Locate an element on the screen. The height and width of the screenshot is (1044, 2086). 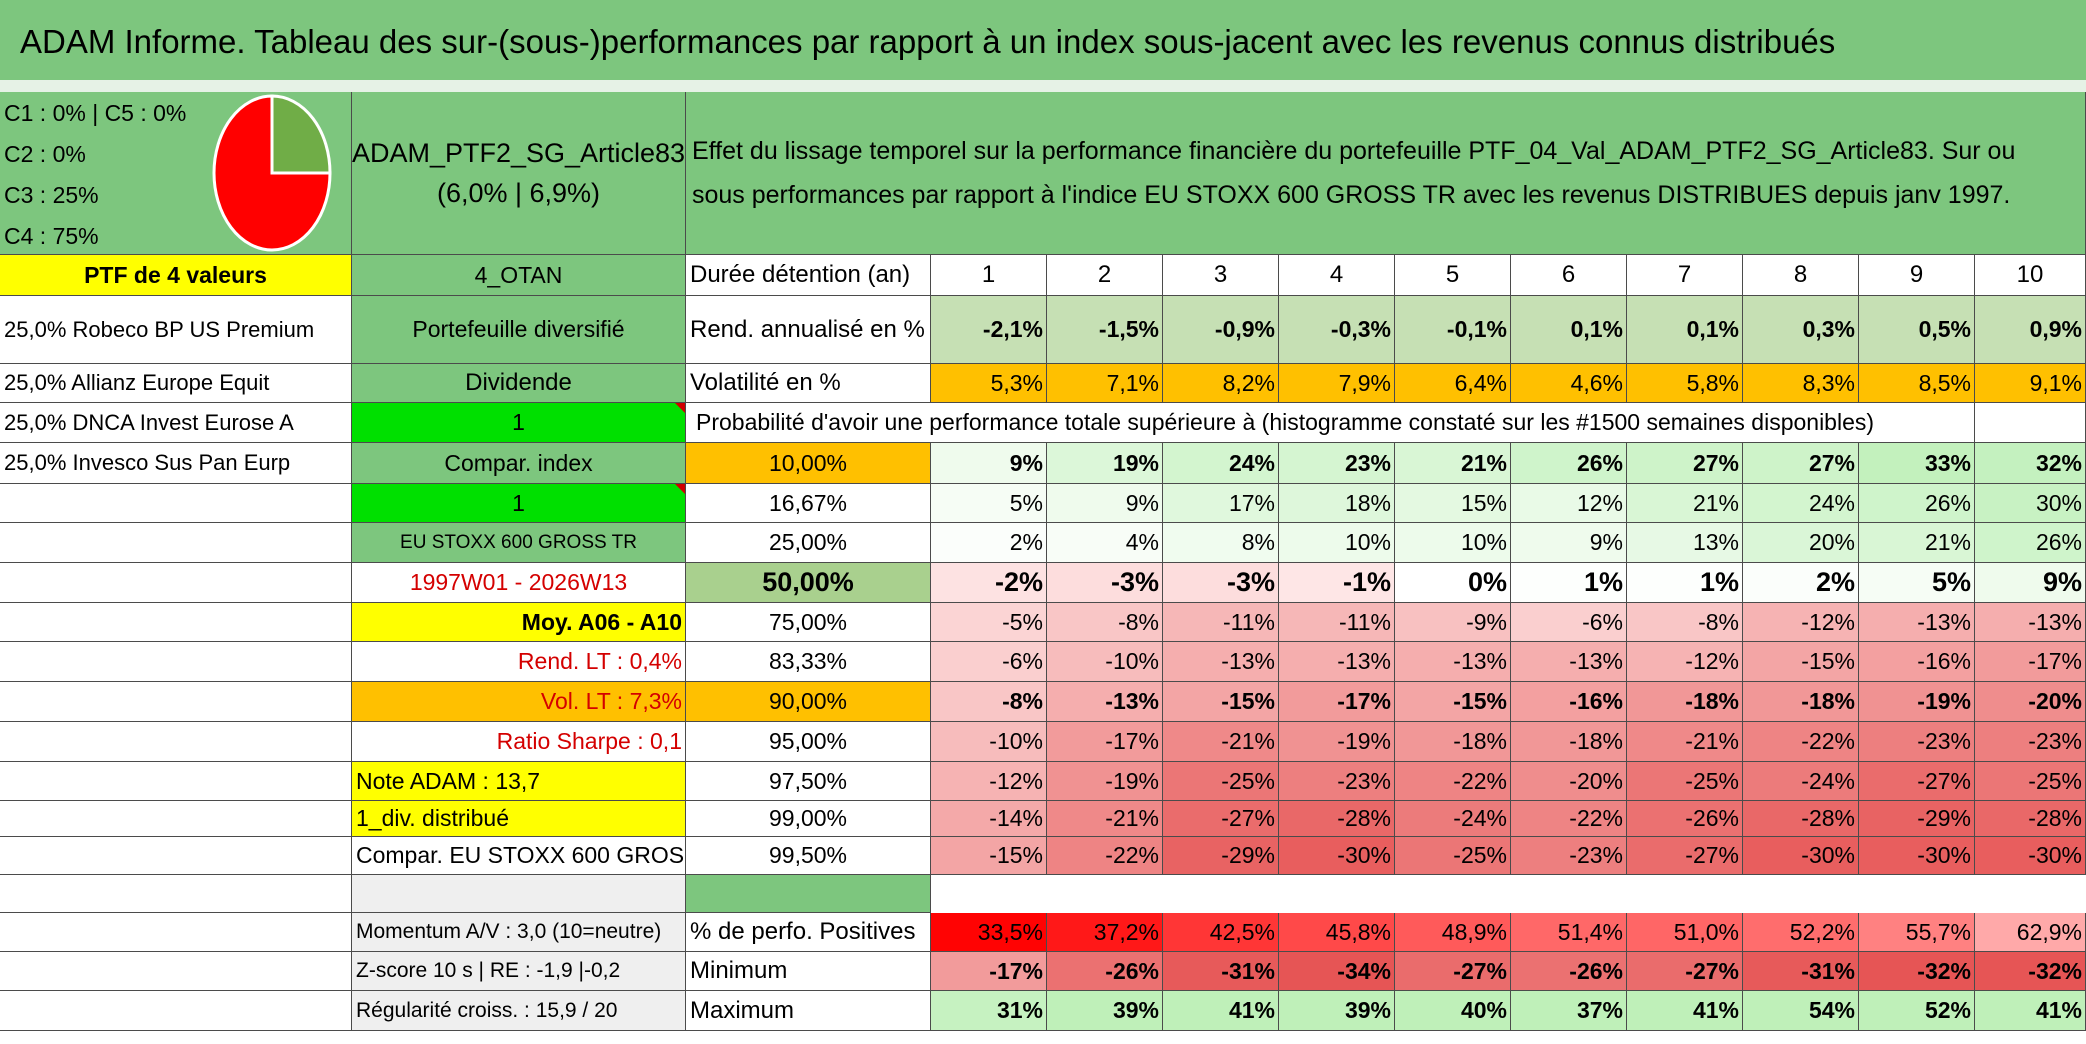
quantile-label: 50,00% is located at coordinates (808, 583).